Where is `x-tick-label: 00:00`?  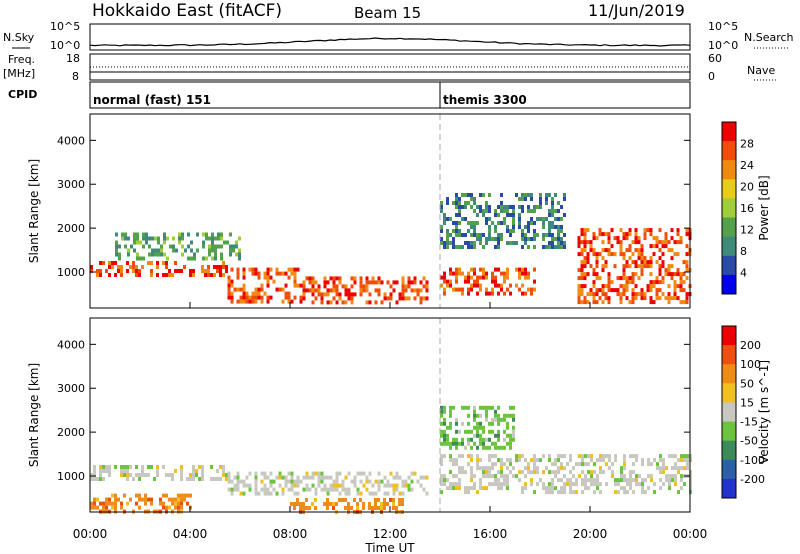 x-tick-label: 00:00 is located at coordinates (690, 534).